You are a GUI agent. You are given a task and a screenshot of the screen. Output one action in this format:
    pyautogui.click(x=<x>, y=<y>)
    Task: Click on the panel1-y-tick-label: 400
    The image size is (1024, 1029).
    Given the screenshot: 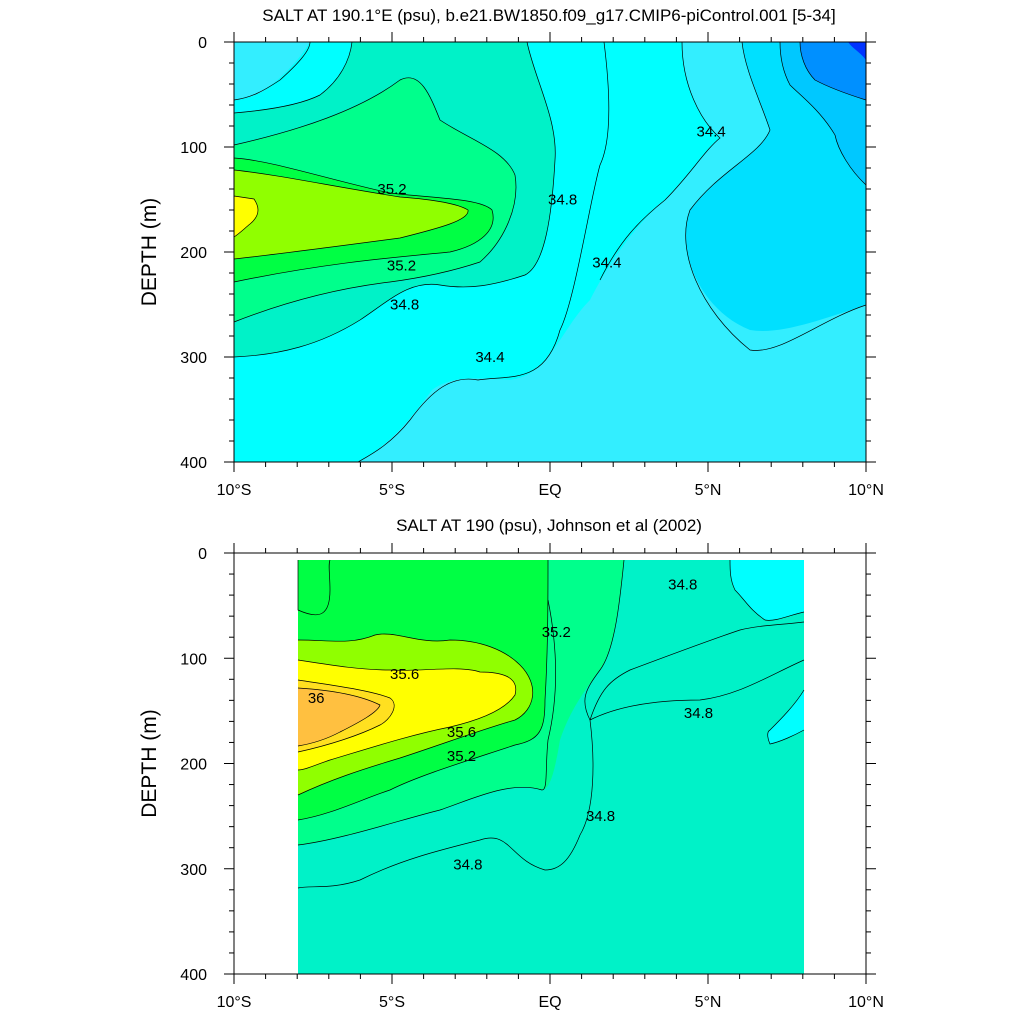 What is the action you would take?
    pyautogui.click(x=193, y=463)
    